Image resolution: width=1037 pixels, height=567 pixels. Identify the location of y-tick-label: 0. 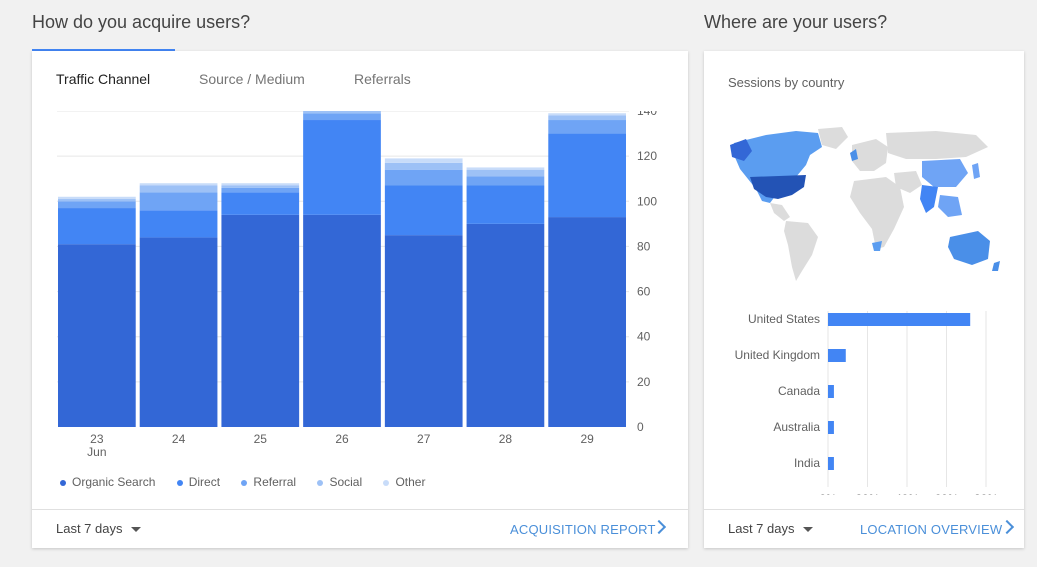
(640, 427).